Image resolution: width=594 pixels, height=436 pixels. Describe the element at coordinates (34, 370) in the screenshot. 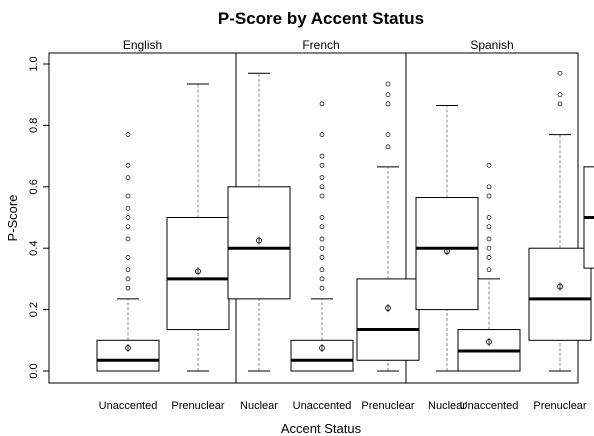

I see `y-tick-label: 0.0` at that location.